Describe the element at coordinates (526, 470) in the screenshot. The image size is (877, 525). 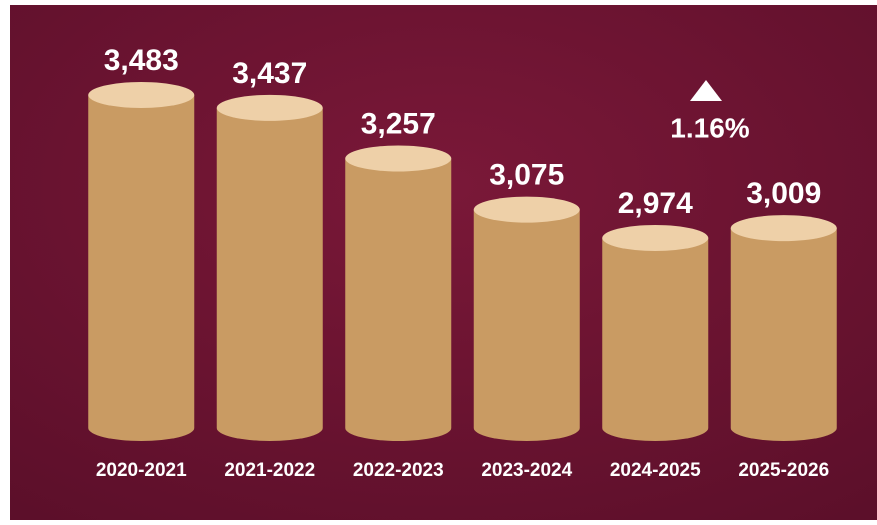
I see `x-tick-label: 2023-2024` at that location.